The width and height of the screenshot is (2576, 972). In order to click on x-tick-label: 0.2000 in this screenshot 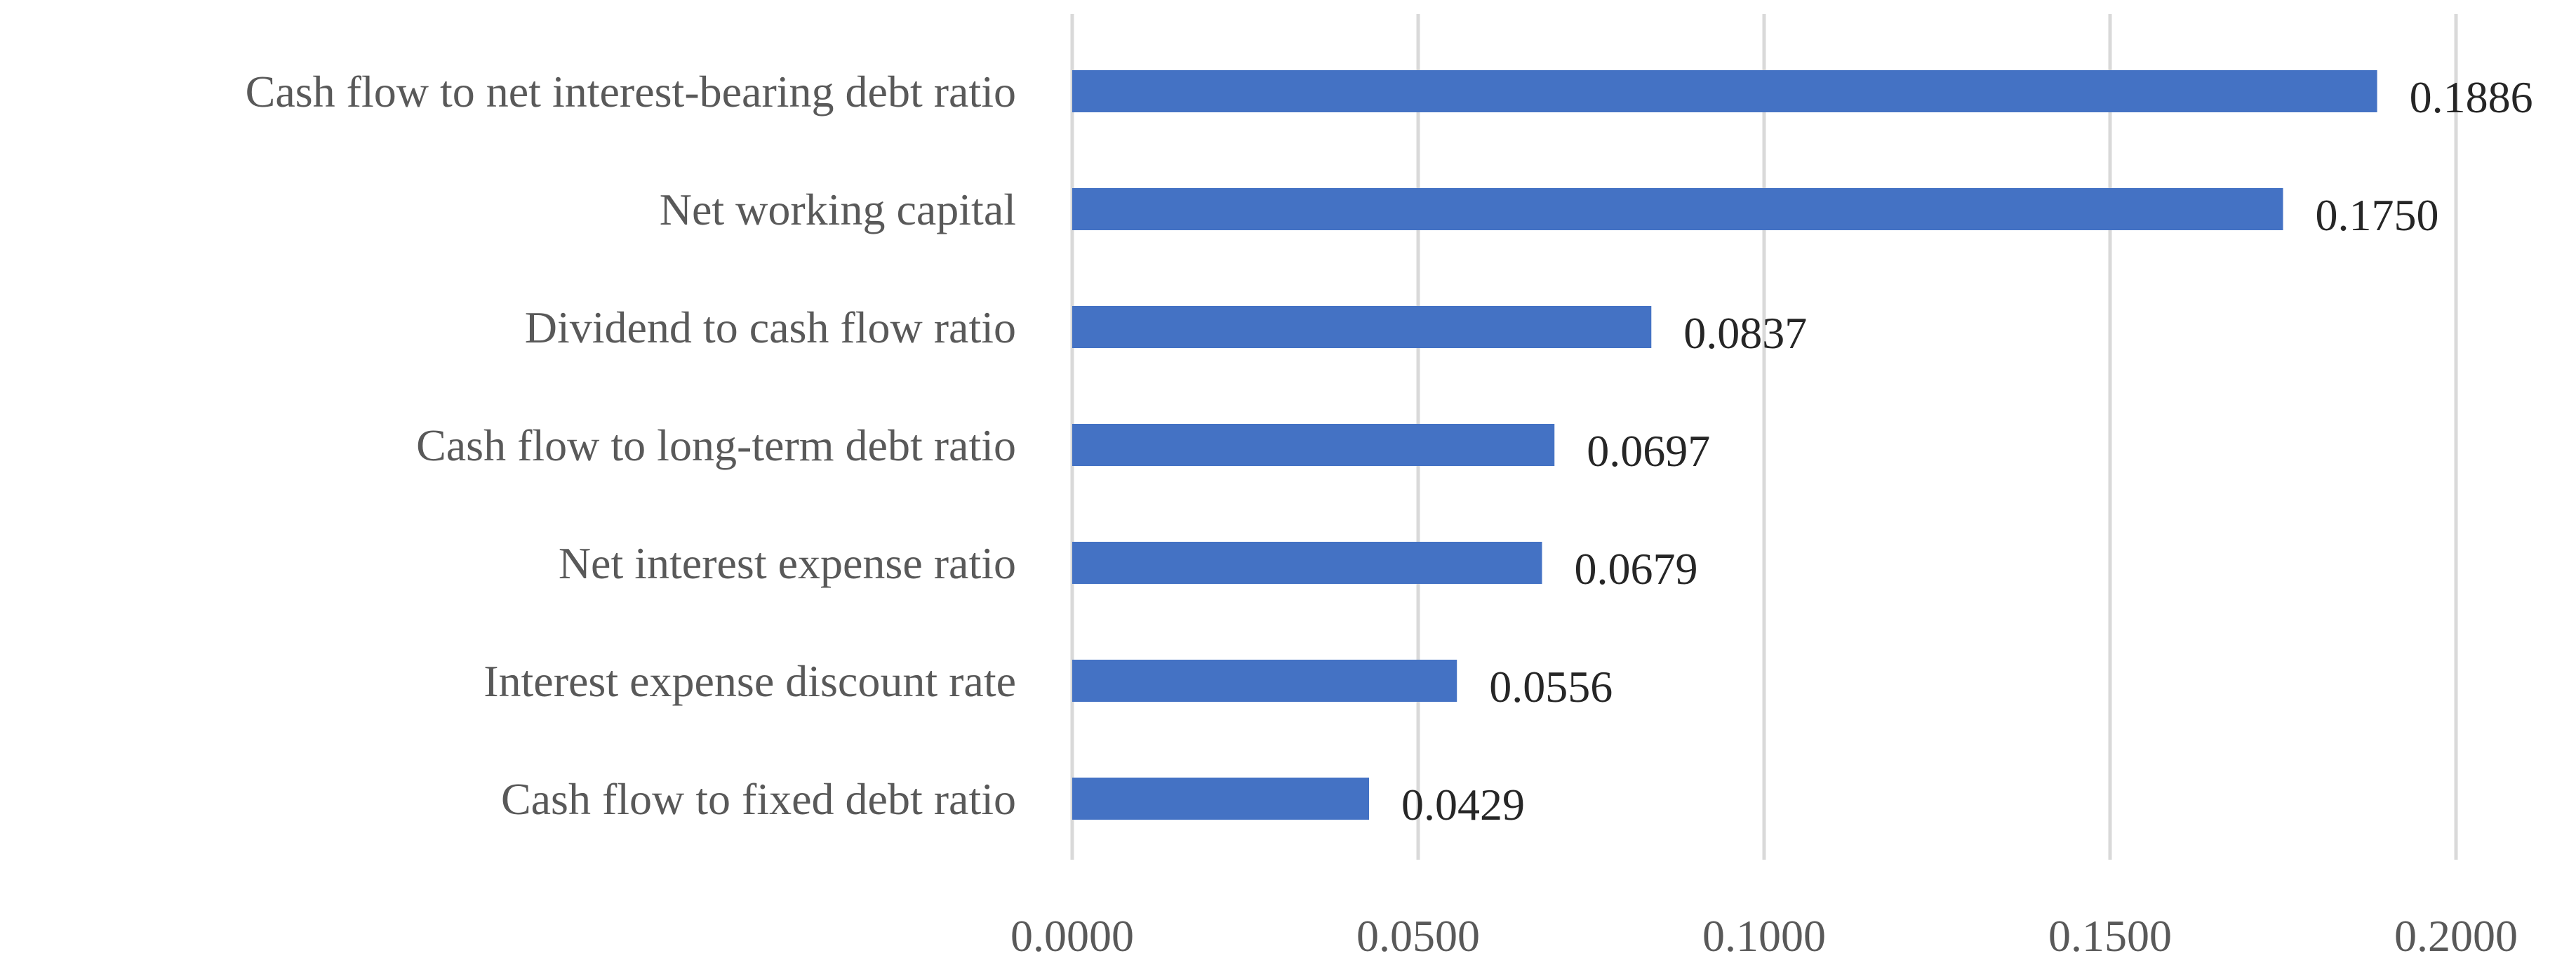, I will do `click(2456, 936)`.